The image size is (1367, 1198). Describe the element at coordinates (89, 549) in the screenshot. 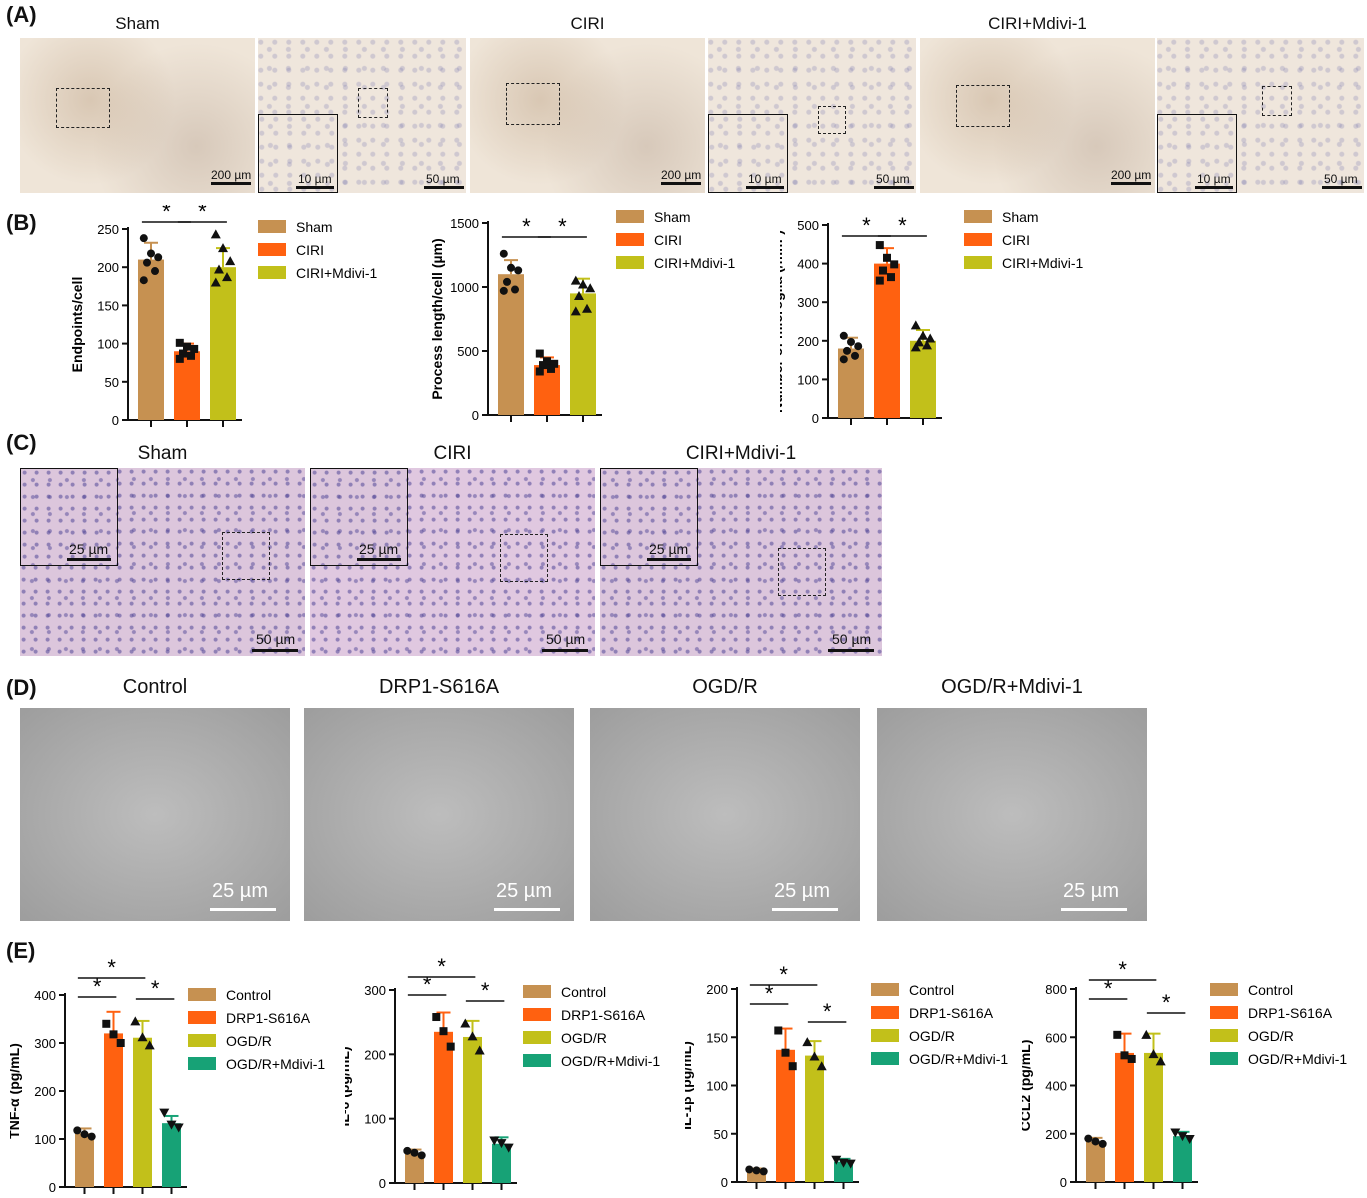

I see `scale-label: 25 µm` at that location.